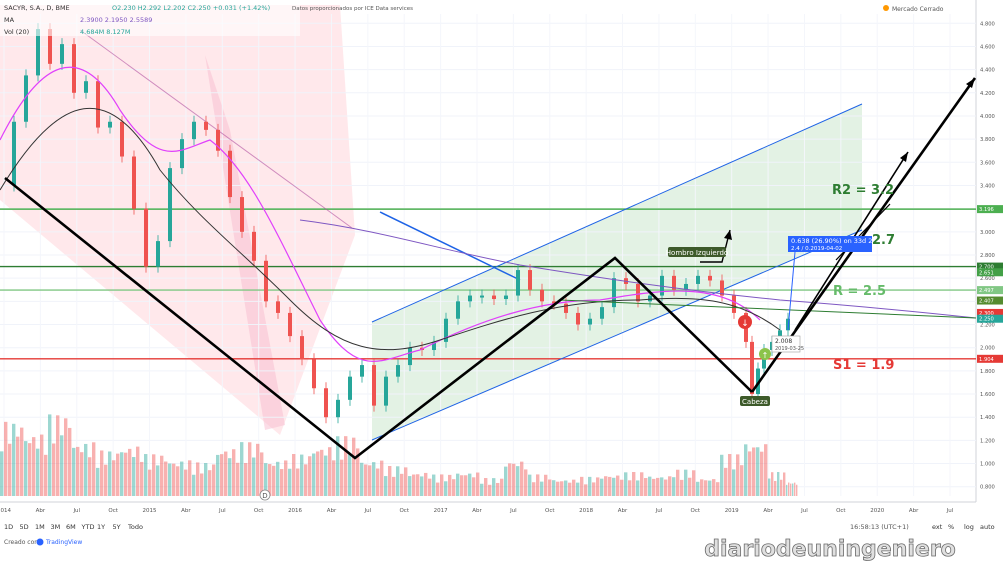  What do you see at coordinates (63, 542) in the screenshot?
I see `tradingview-brand: TradingView` at bounding box center [63, 542].